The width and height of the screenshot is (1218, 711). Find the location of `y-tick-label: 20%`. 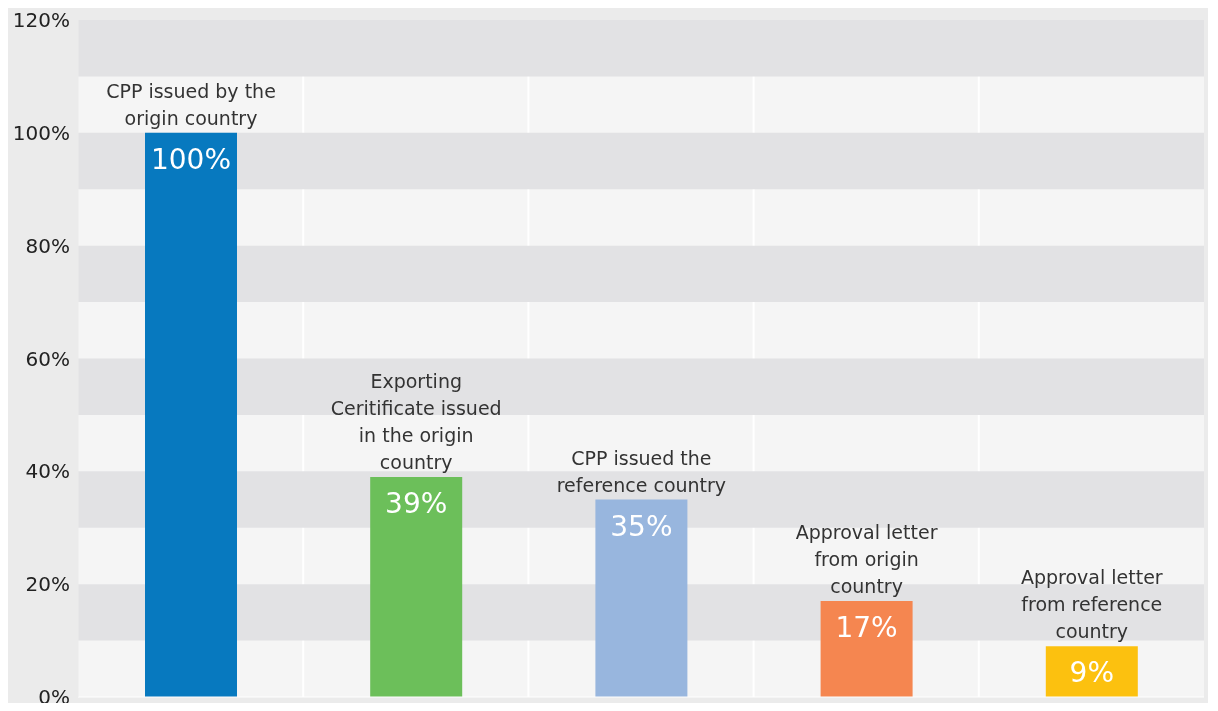

y-tick-label: 20% is located at coordinates (47, 584).